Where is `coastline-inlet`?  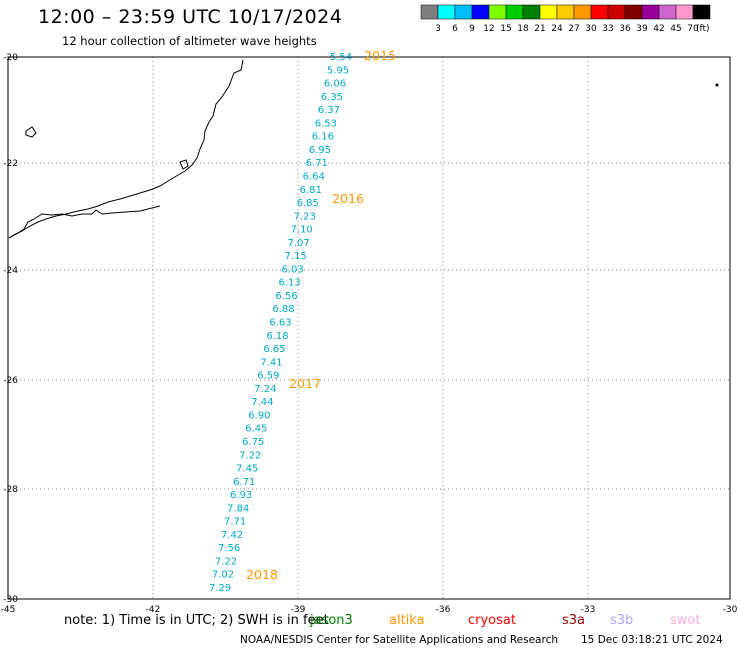 coastline-inlet is located at coordinates (84, 222).